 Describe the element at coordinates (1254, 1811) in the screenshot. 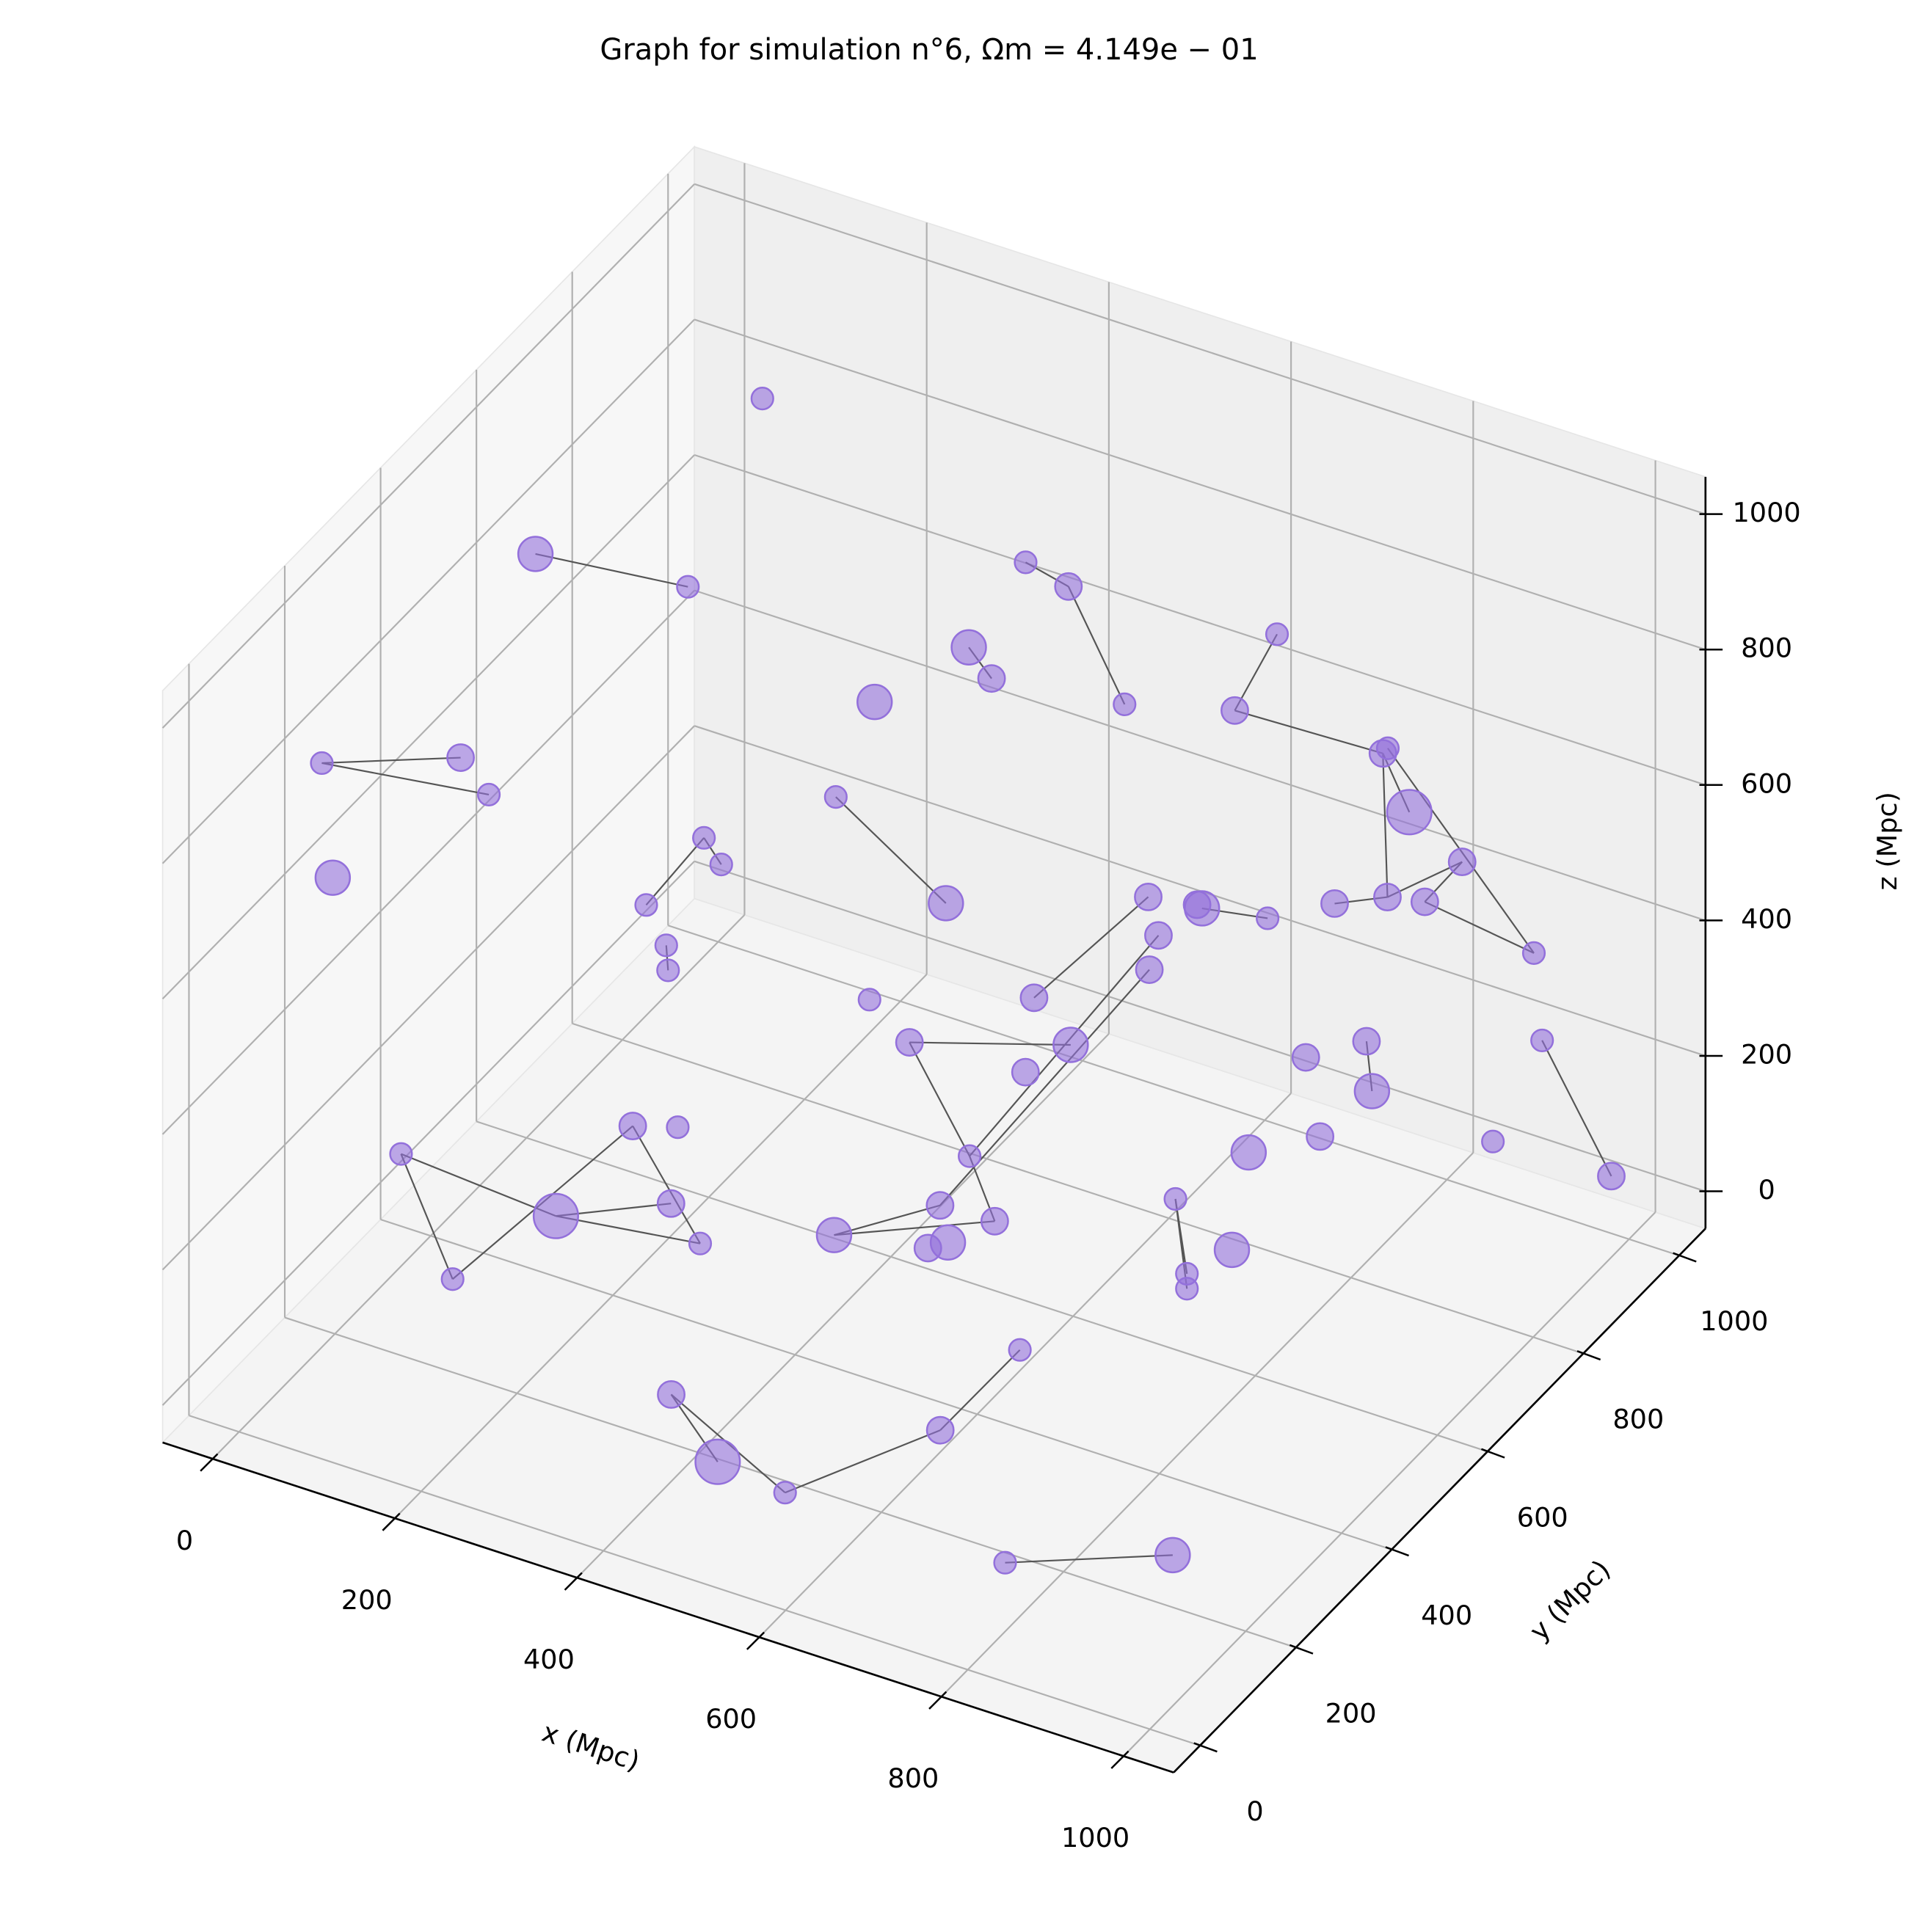

I see `y-tick-label: 0` at that location.